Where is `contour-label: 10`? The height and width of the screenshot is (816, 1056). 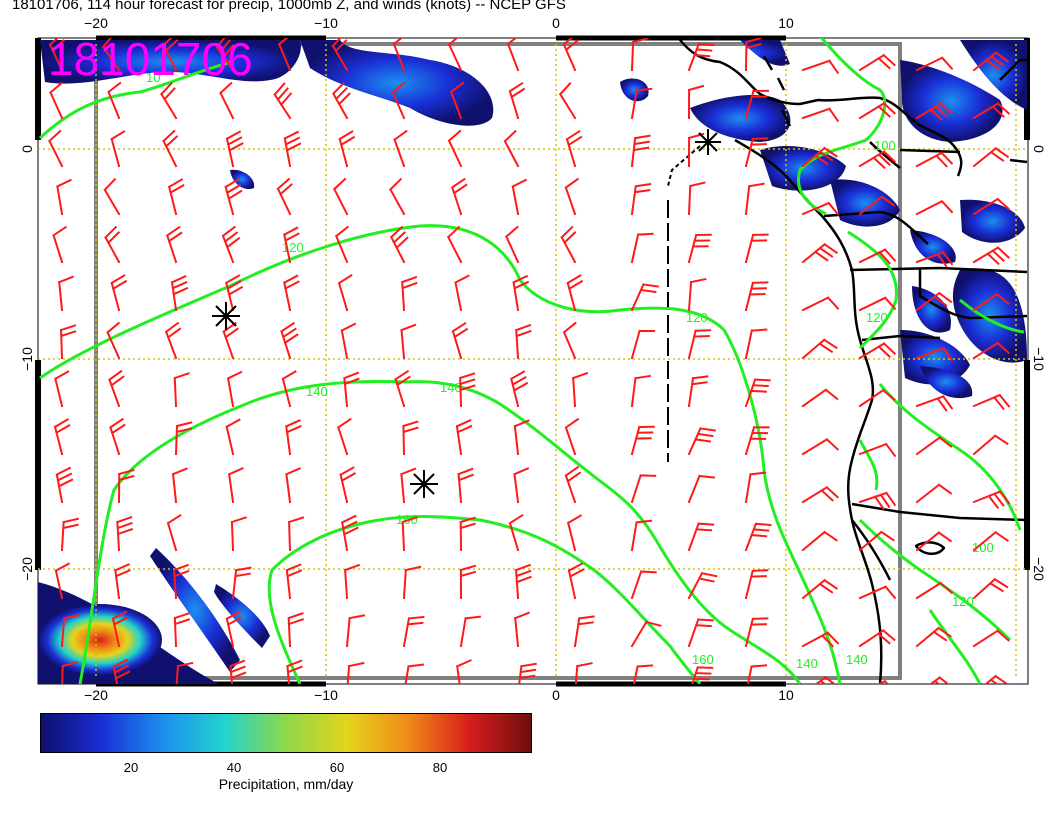 contour-label: 10 is located at coordinates (153, 77).